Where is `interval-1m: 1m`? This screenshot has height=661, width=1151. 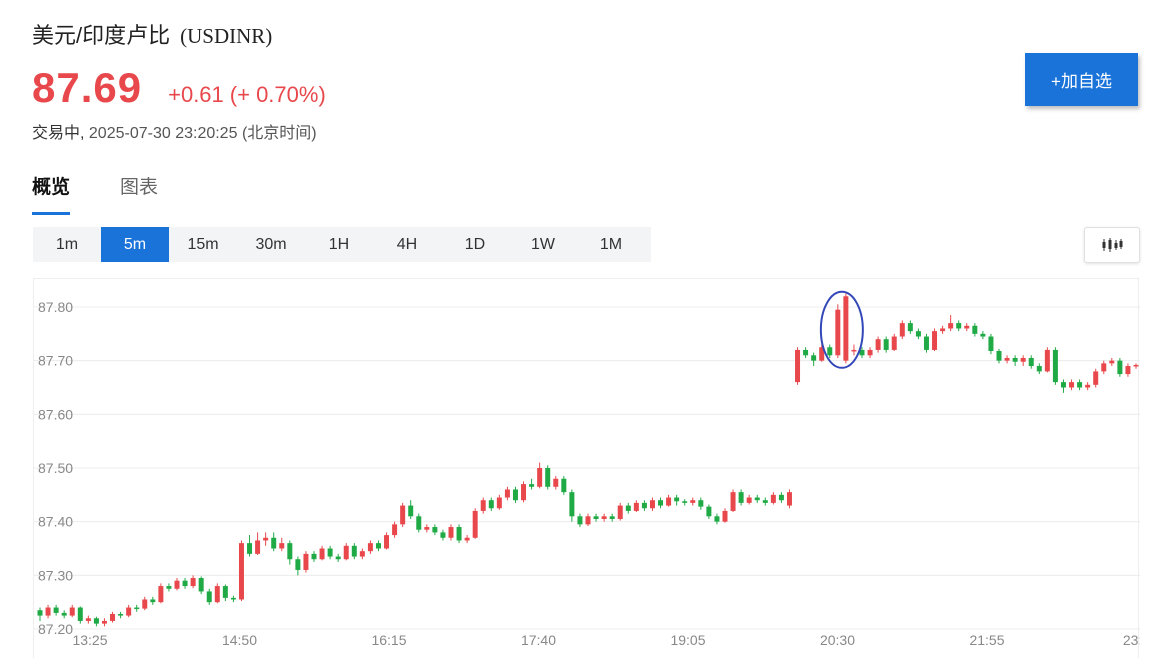 interval-1m: 1m is located at coordinates (67, 244).